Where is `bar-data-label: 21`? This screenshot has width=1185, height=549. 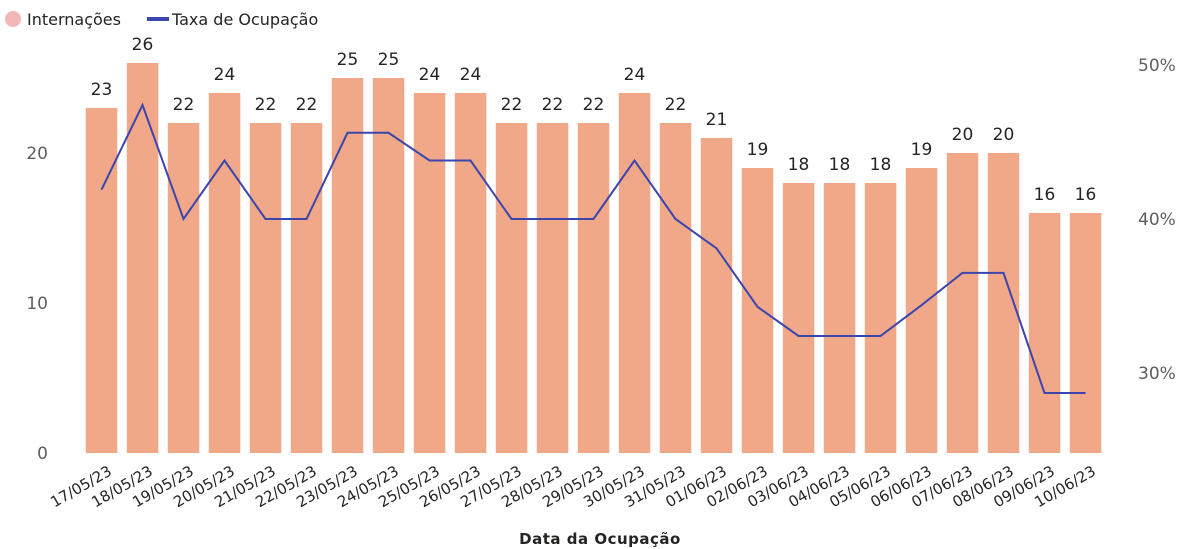
bar-data-label: 21 is located at coordinates (717, 120).